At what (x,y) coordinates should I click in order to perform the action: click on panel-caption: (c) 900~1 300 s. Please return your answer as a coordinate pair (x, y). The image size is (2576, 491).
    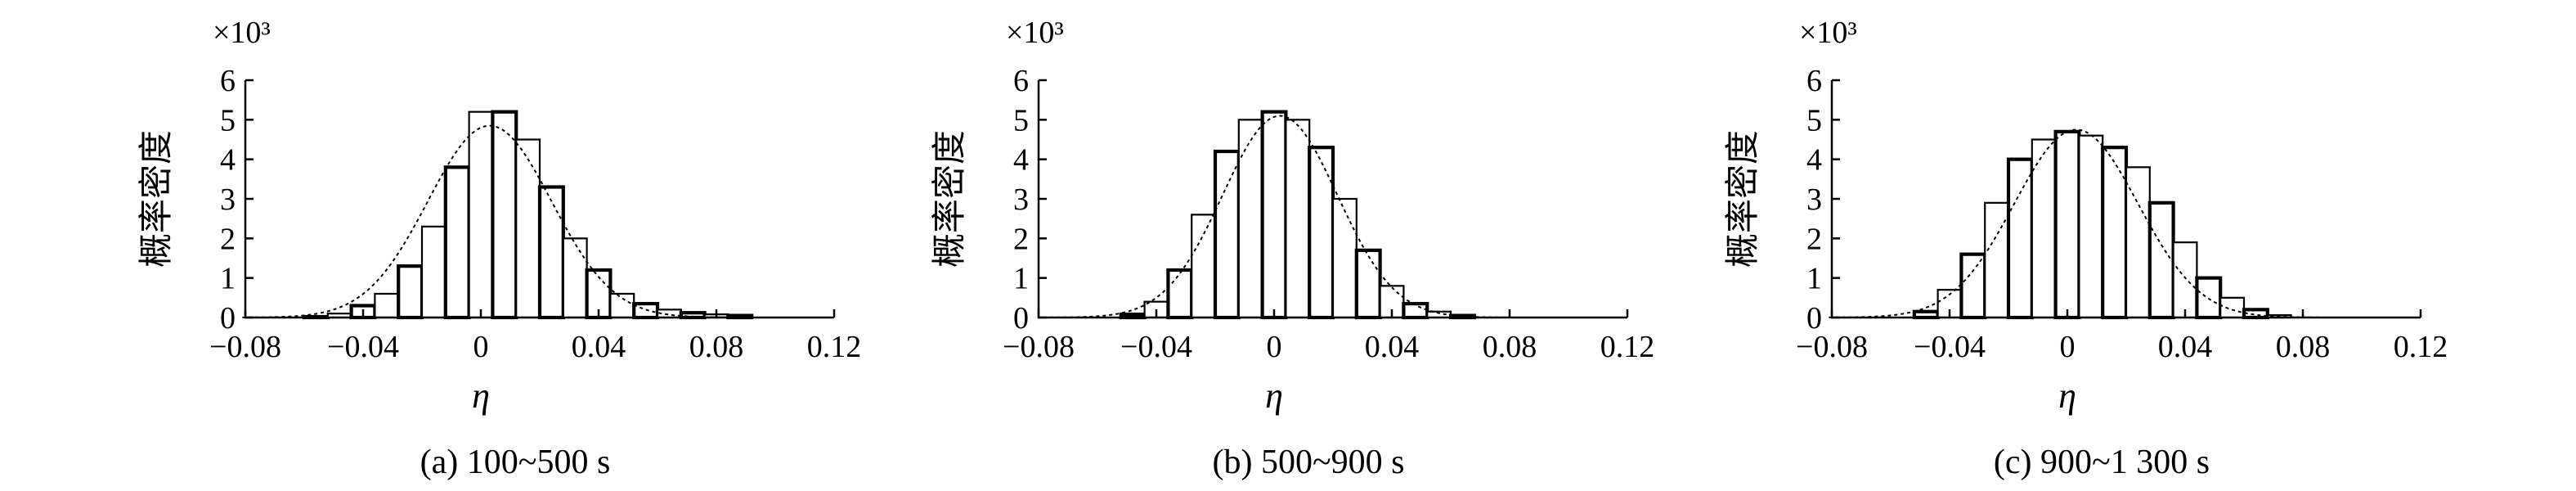
    Looking at the image, I should click on (2102, 462).